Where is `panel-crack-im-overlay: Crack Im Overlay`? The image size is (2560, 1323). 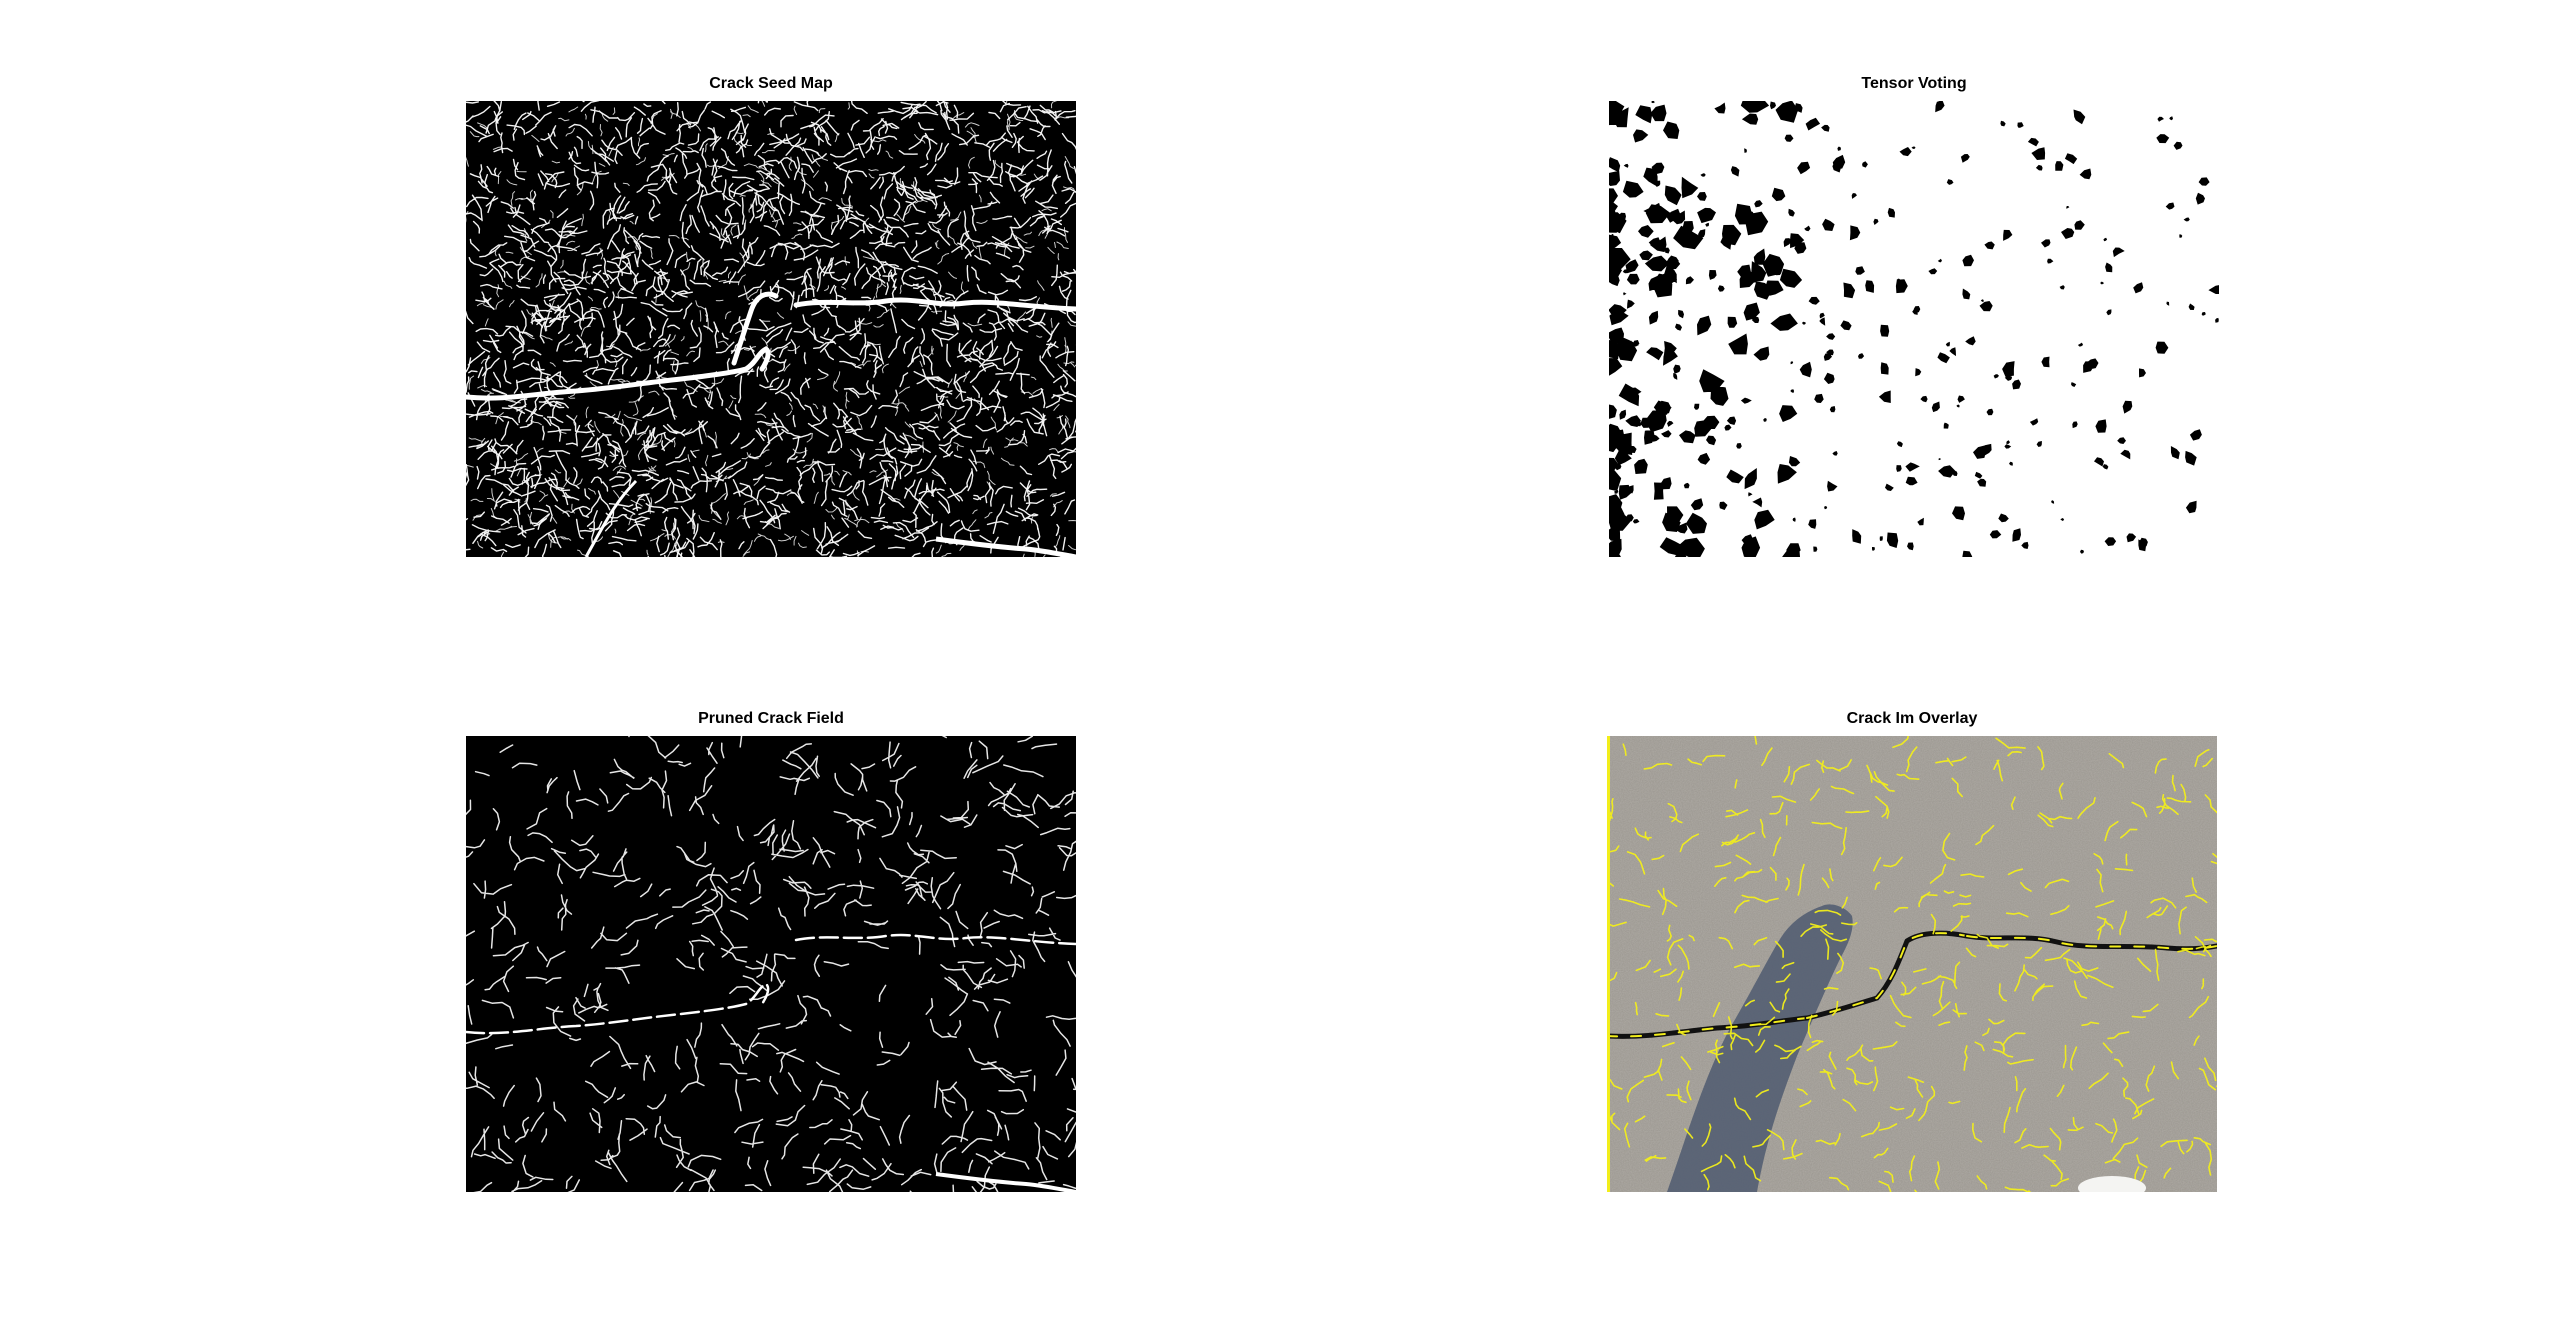
panel-crack-im-overlay: Crack Im Overlay is located at coordinates (1912, 964).